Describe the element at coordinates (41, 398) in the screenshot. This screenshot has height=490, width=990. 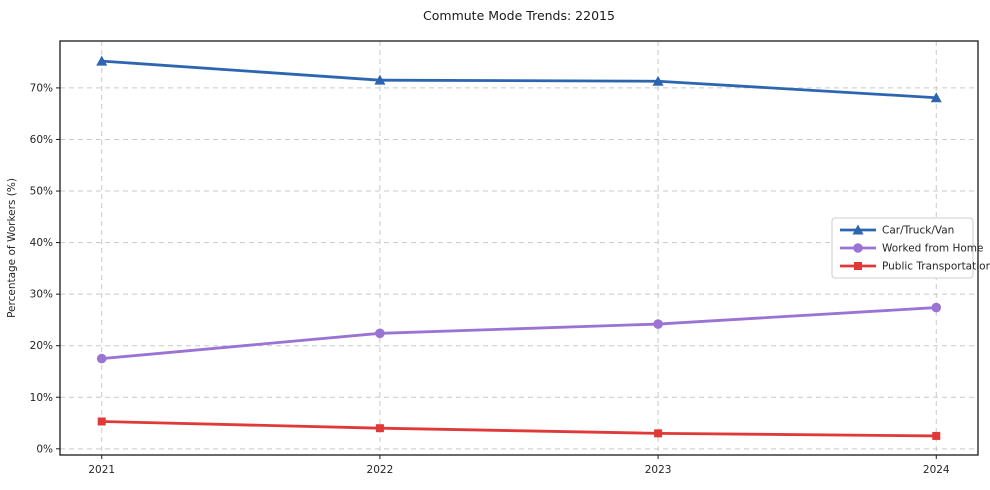
I see `y-tick-label: 10%` at that location.